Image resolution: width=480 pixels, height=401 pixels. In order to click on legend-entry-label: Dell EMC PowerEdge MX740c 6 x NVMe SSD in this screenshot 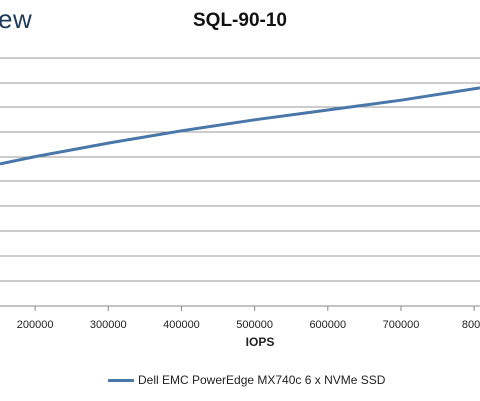, I will do `click(262, 380)`.